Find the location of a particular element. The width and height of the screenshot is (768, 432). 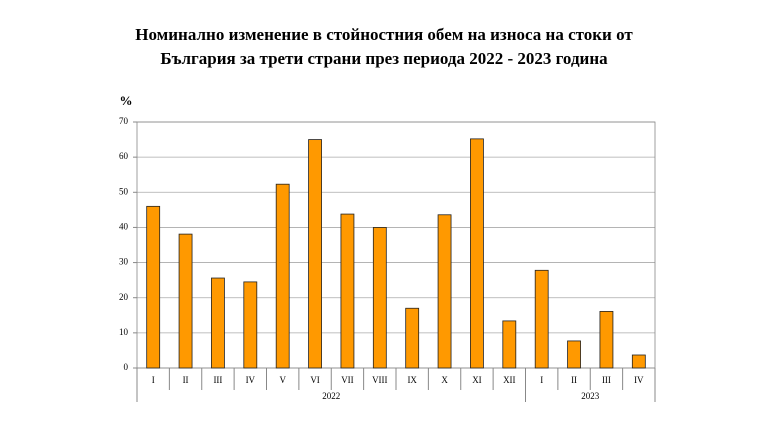

y-tick-label: 30 is located at coordinates (124, 262).